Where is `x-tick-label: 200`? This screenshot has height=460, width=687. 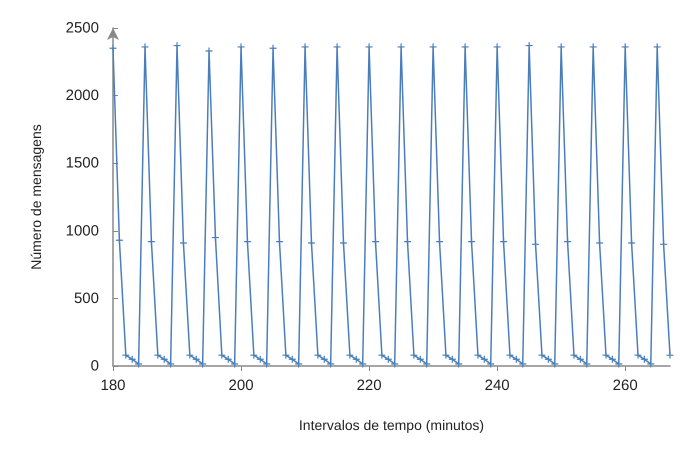 x-tick-label: 200 is located at coordinates (241, 385).